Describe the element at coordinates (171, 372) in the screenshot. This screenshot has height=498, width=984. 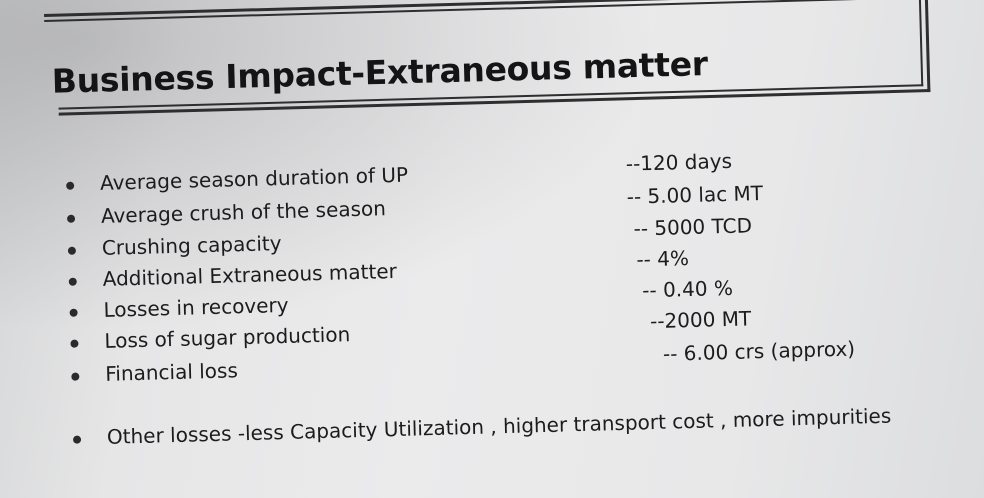
I see `item-label: Financial loss` at that location.